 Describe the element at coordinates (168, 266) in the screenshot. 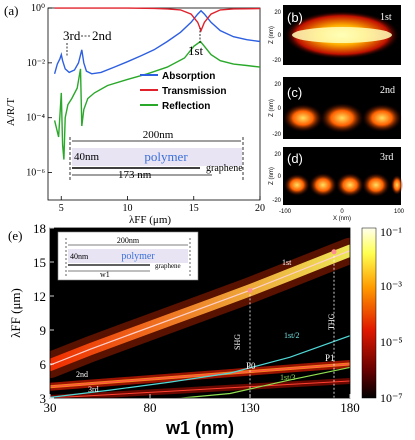

I see `inset-e-graphene: graphene` at that location.